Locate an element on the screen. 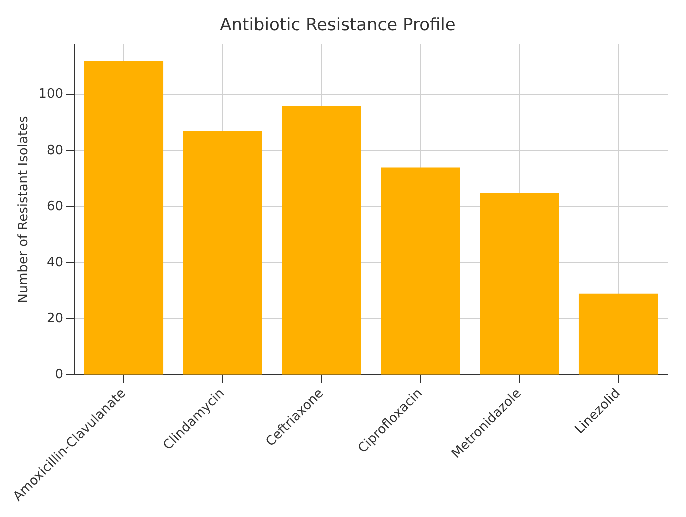 The width and height of the screenshot is (686, 517). y-tick-label: 40 is located at coordinates (55, 262).